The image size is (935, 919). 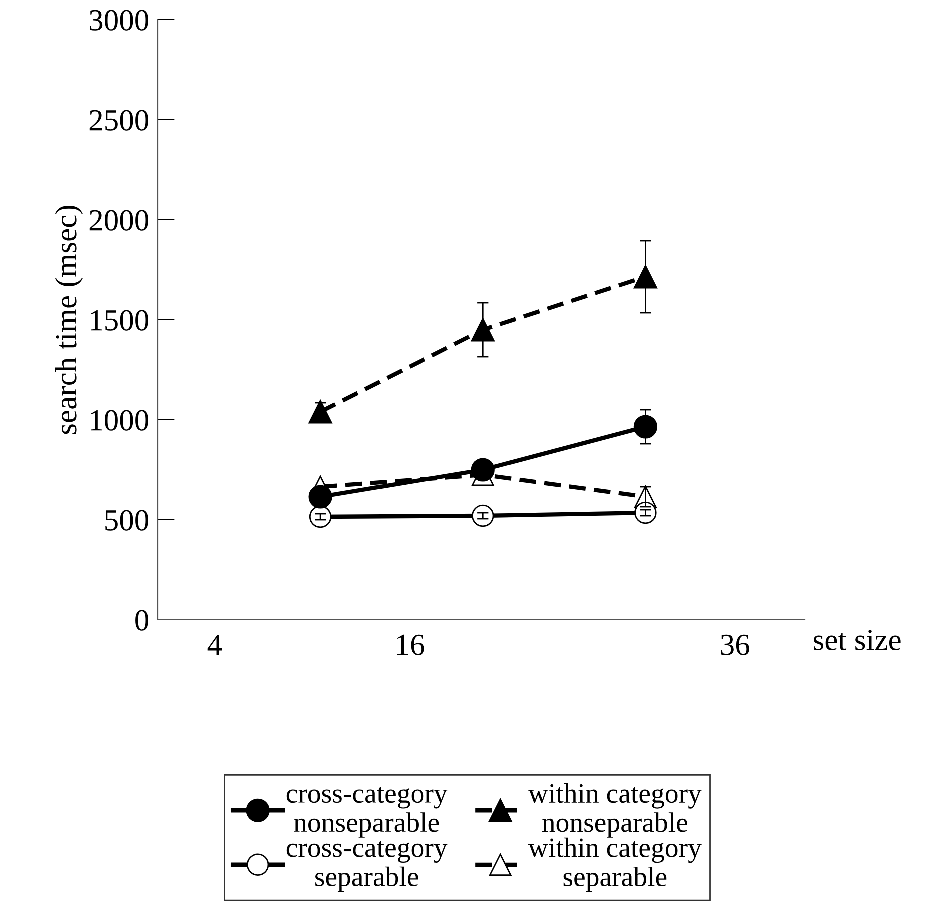 What do you see at coordinates (735, 645) in the screenshot?
I see `x-tick-label: 36` at bounding box center [735, 645].